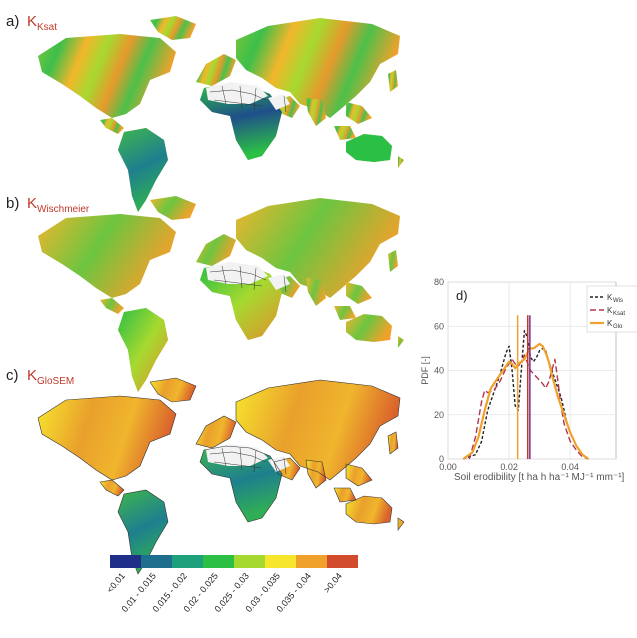  What do you see at coordinates (425, 370) in the screenshot?
I see `y-axis-label: PDF [-]` at bounding box center [425, 370].